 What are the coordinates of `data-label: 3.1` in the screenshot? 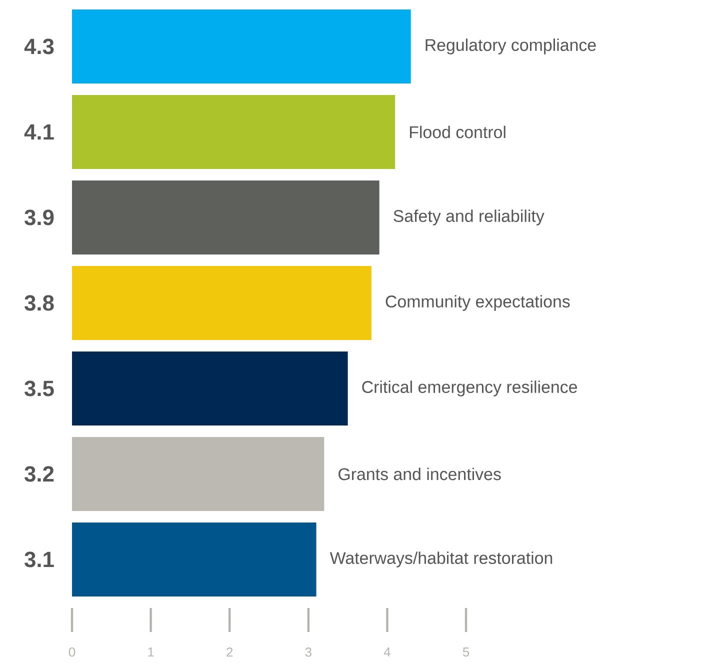 It's located at (39, 560).